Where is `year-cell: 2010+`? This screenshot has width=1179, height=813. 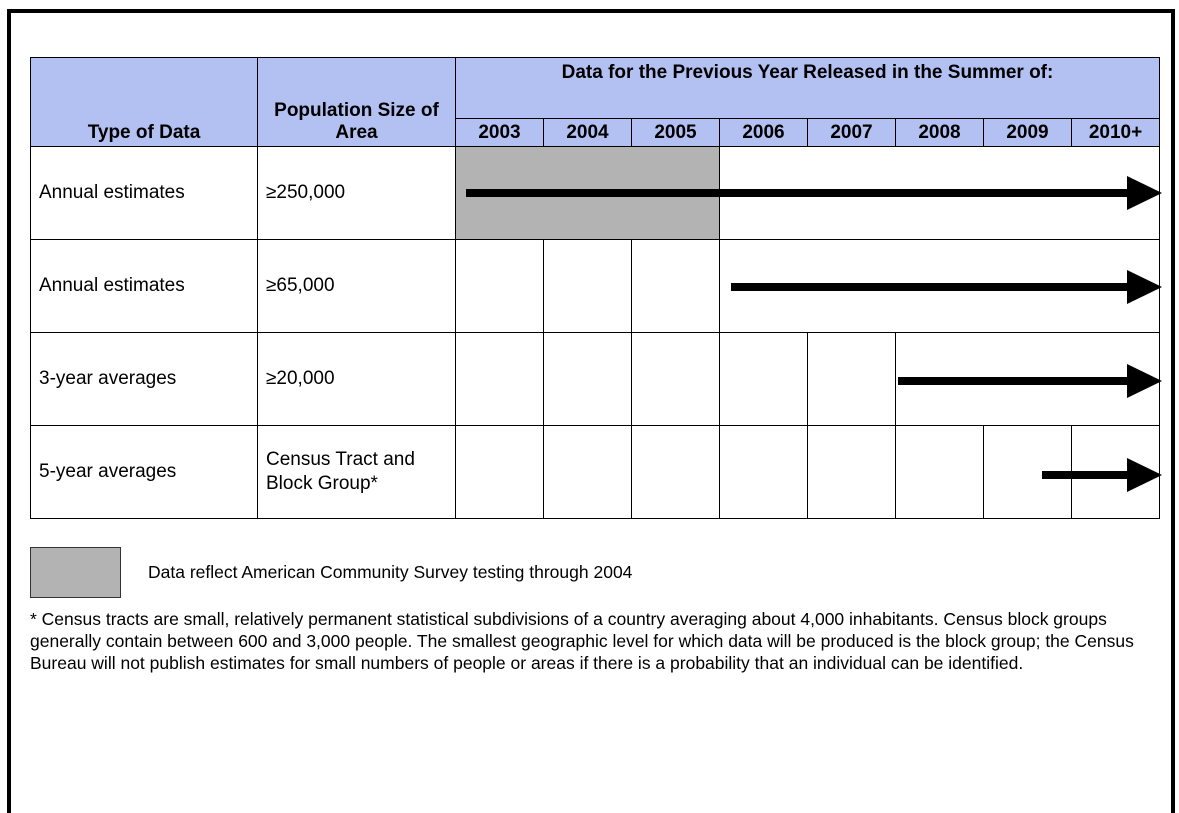 year-cell: 2010+ is located at coordinates (1115, 132).